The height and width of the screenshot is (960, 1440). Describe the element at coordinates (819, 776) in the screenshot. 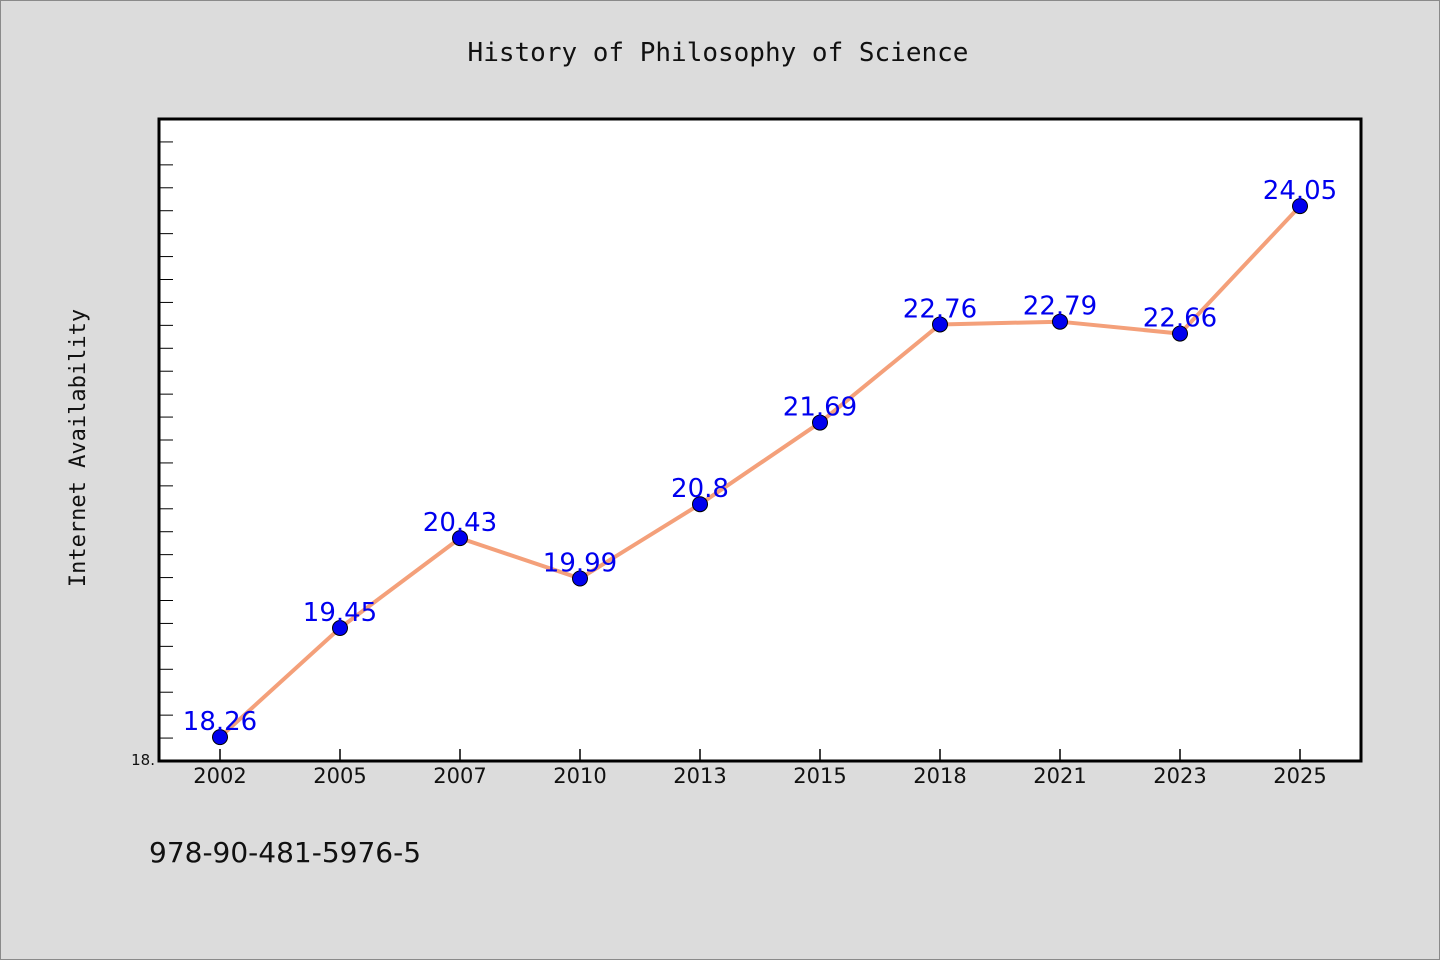

I see `x-tick-label: 2015` at that location.